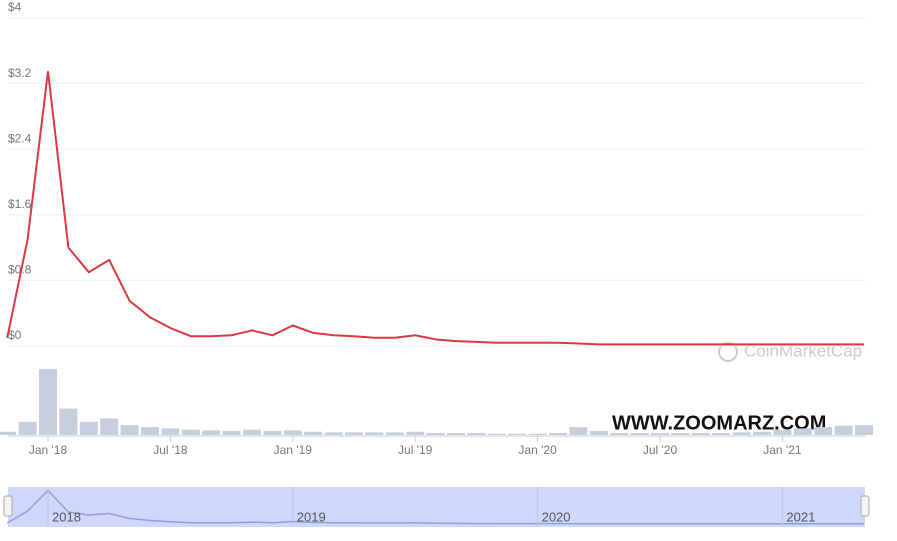  I want to click on y-tick-label: $4, so click(15, 7).